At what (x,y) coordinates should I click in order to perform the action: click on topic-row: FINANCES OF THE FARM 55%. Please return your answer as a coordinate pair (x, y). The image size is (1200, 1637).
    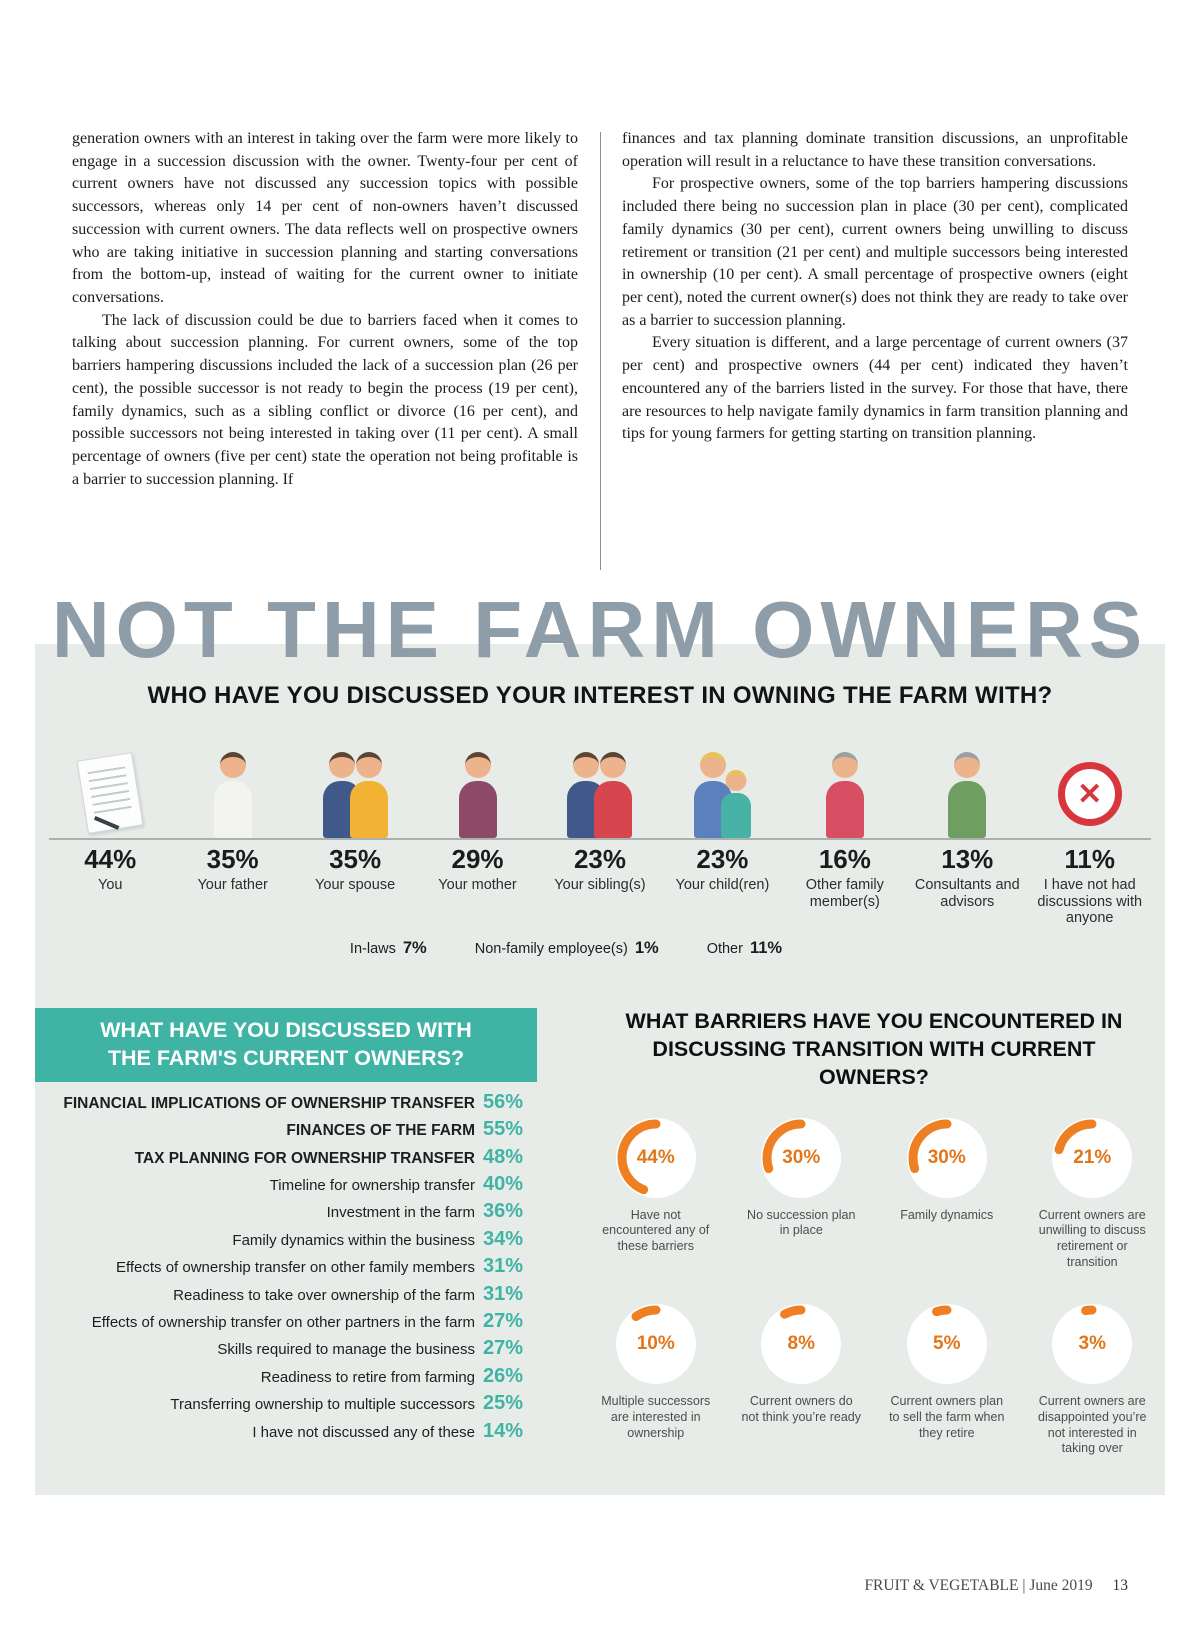
    Looking at the image, I should click on (286, 1131).